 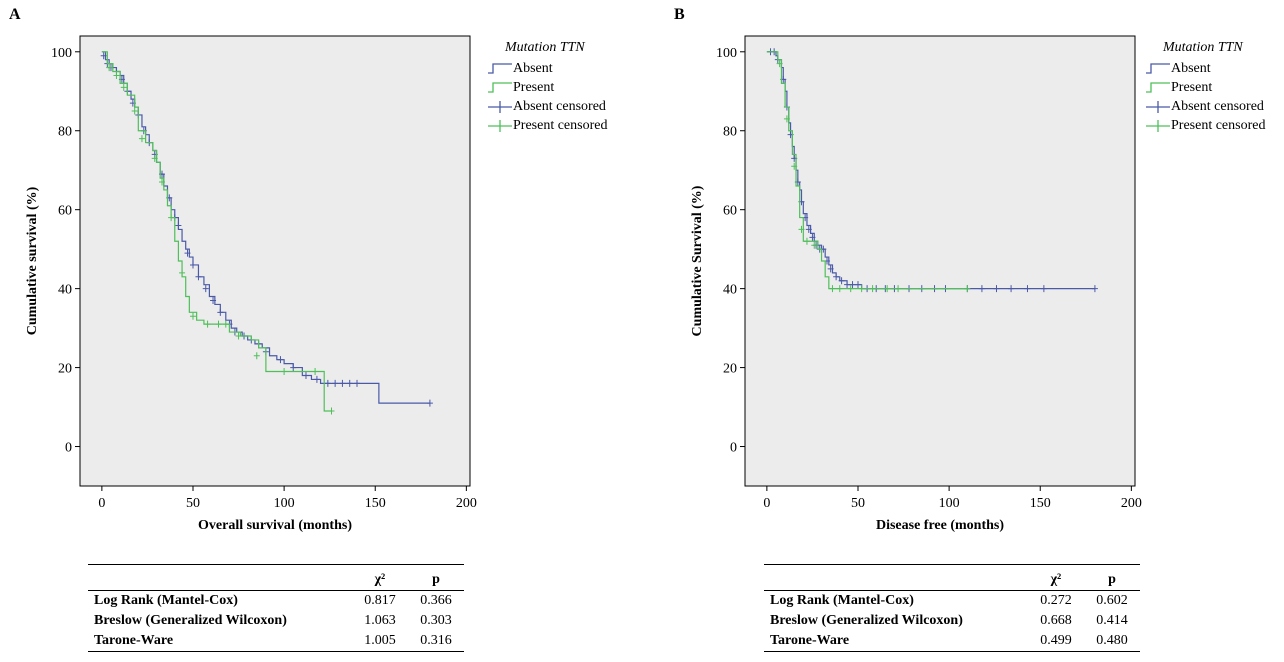 I want to click on chi2-value: 0.272, so click(x=1056, y=600).